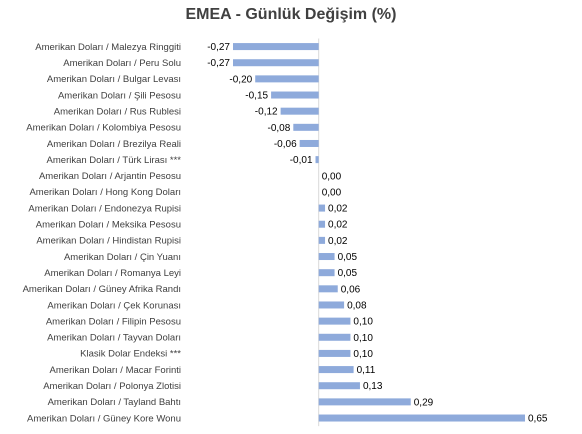 The image size is (582, 434). Describe the element at coordinates (105, 192) in the screenshot. I see `category-label: Amerikan Doları / Hong Kong Doları` at that location.